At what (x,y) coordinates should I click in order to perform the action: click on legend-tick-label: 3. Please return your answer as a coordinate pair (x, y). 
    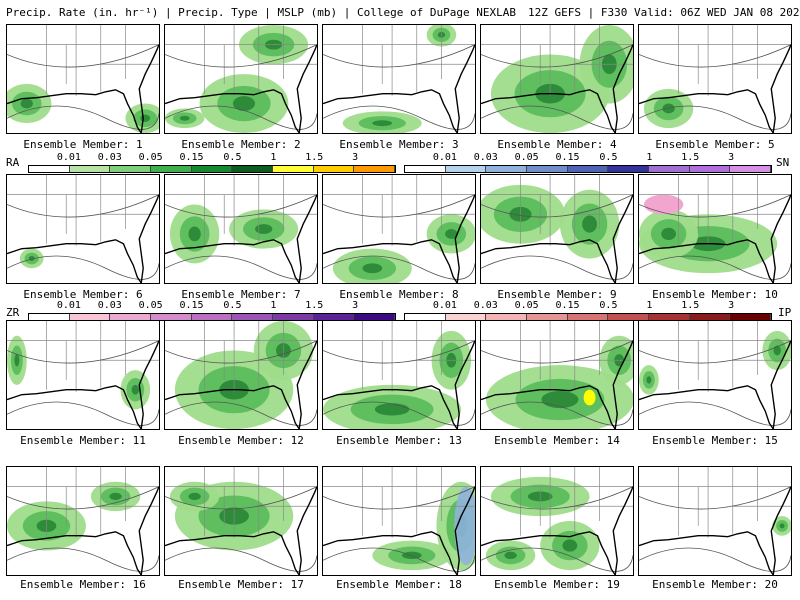
    Looking at the image, I should click on (731, 305).